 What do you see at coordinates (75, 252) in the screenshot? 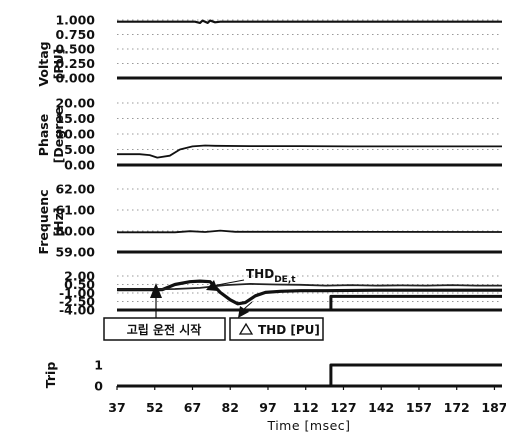
I see `y-tick-label: 59.00` at bounding box center [75, 252].